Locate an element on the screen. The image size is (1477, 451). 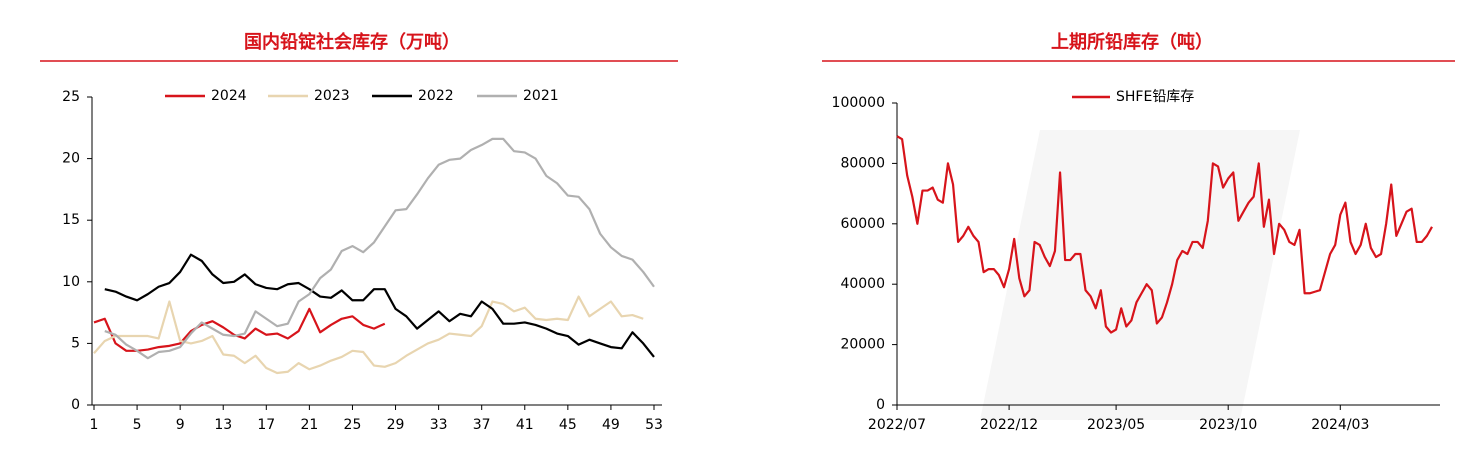
y-tick-label: 15 is located at coordinates (71, 220).